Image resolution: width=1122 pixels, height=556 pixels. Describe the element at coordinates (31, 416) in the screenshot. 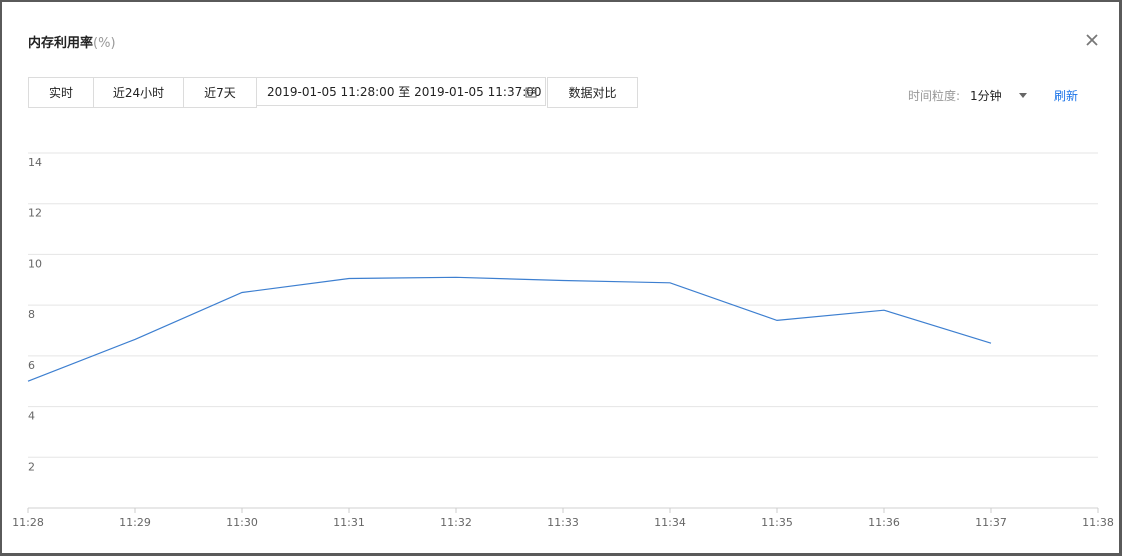

I see `y-tick-label: 4` at that location.